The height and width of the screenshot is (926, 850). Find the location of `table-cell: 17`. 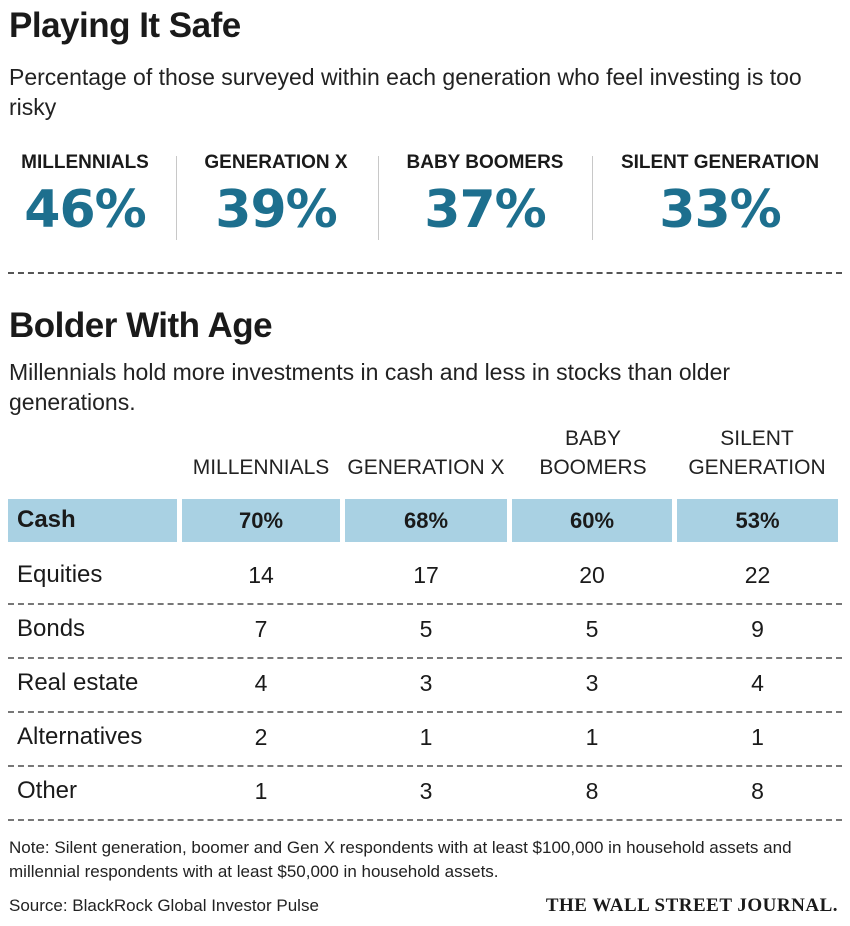

table-cell: 17 is located at coordinates (426, 575).